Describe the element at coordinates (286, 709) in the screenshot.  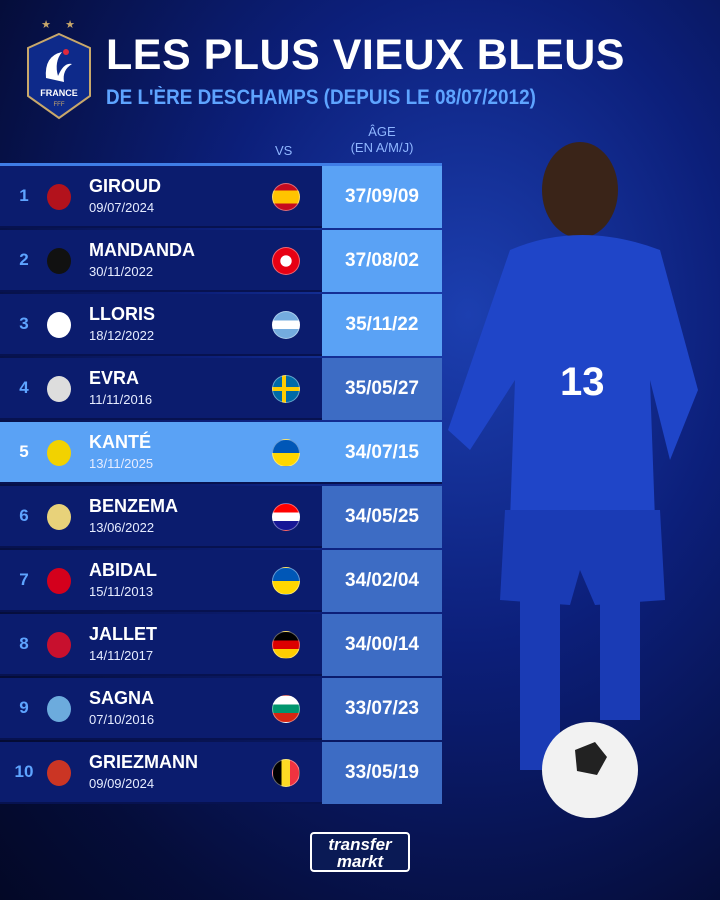
I see `bulgaria-flag-icon` at that location.